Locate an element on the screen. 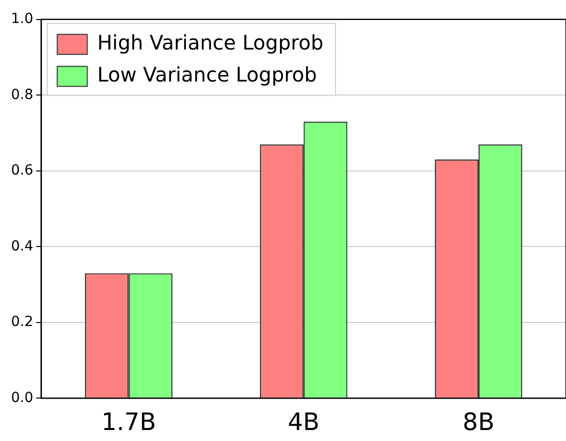 The width and height of the screenshot is (566, 441). legend-label: Low Variance Logprob is located at coordinates (207, 74).